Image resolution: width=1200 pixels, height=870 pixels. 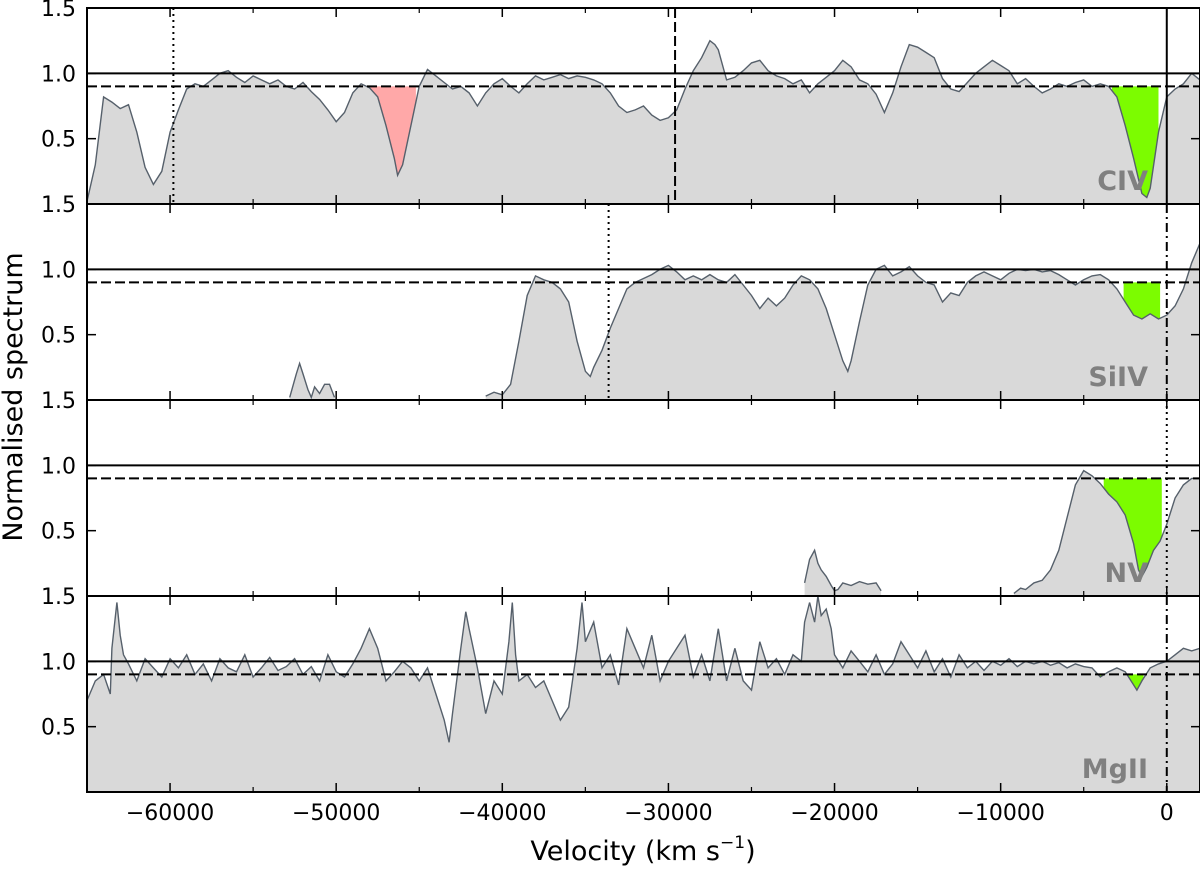 What do you see at coordinates (58, 11) in the screenshot?
I see `y-tick-label-civ-2: 1.5` at bounding box center [58, 11].